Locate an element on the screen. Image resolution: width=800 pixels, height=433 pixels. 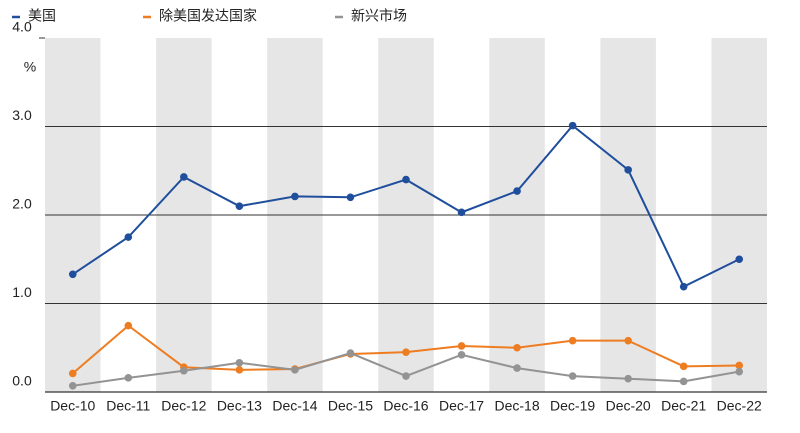
y-tick-label: 0.0 is located at coordinates (22, 381).